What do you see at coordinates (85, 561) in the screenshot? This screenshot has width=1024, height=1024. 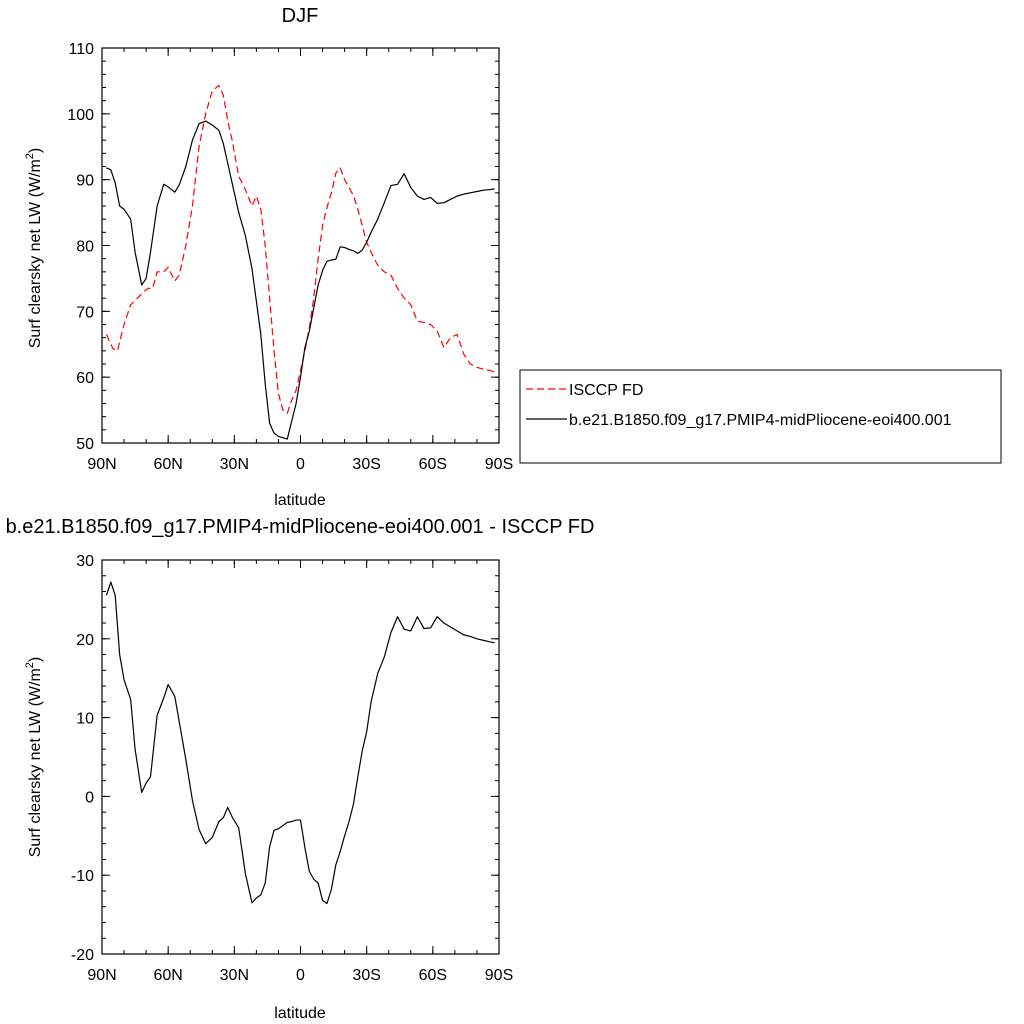 I see `bottom-y-tick-label: 30` at bounding box center [85, 561].